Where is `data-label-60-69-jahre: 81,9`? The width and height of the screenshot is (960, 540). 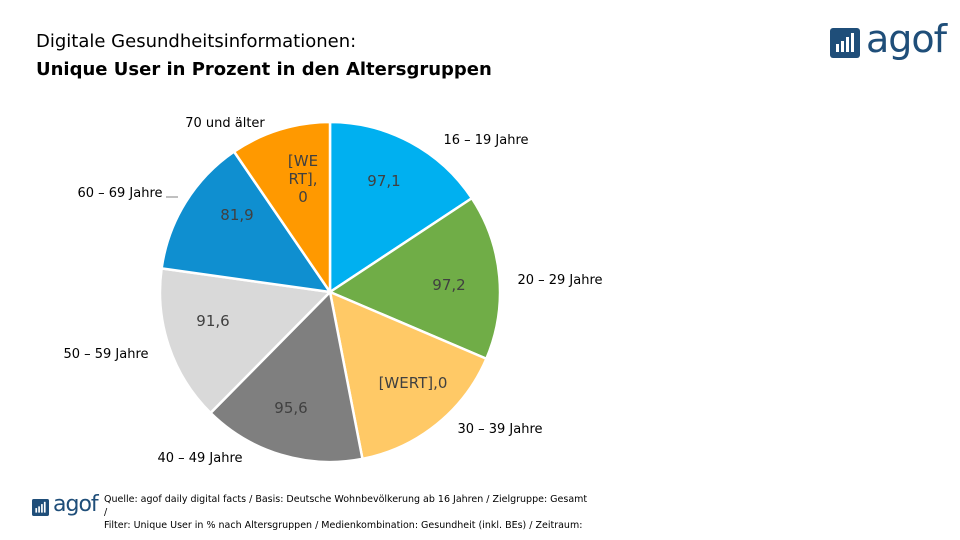 data-label-60-69-jahre: 81,9 is located at coordinates (236, 215).